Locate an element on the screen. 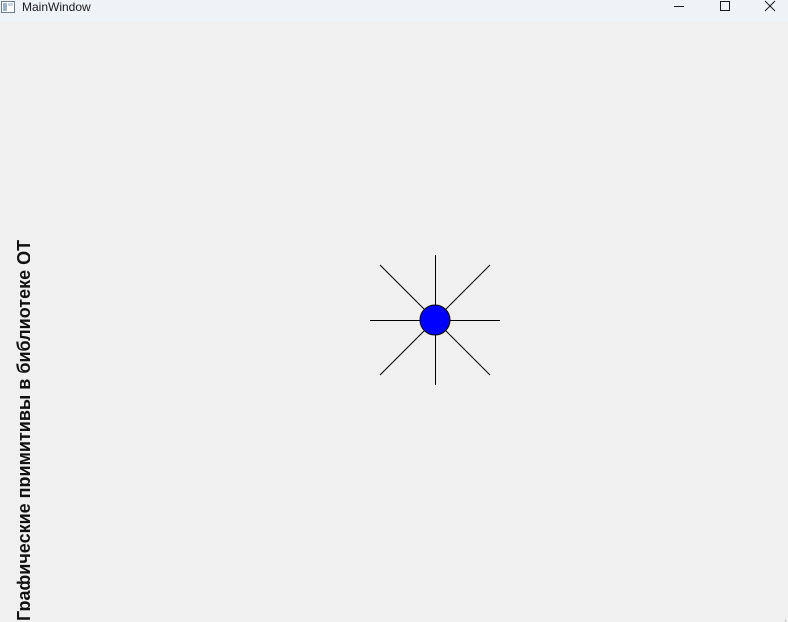 This screenshot has width=788, height=622. primitives-figure is located at coordinates (435, 320).